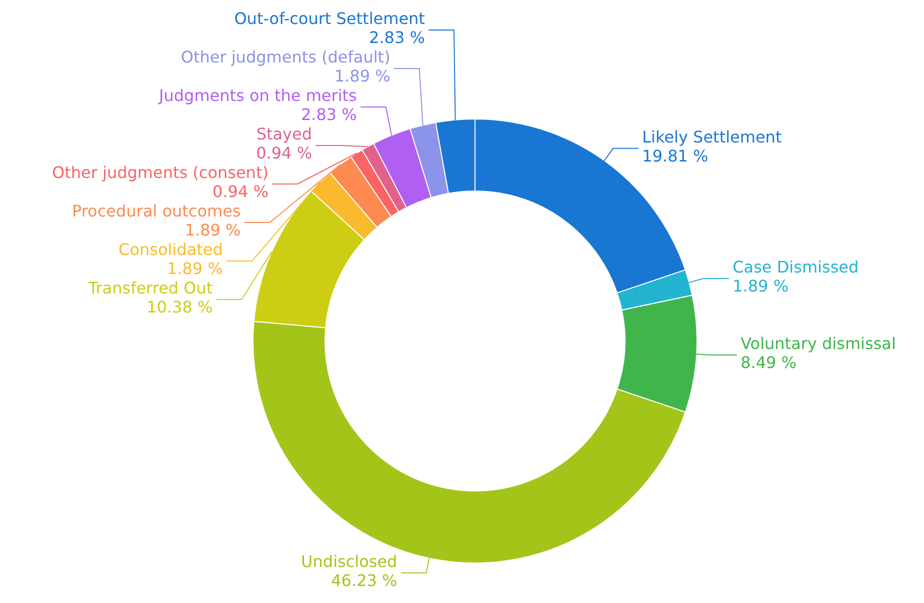 The width and height of the screenshot is (924, 603). What do you see at coordinates (795, 267) in the screenshot?
I see `slice-label: Case Dismissed` at bounding box center [795, 267].